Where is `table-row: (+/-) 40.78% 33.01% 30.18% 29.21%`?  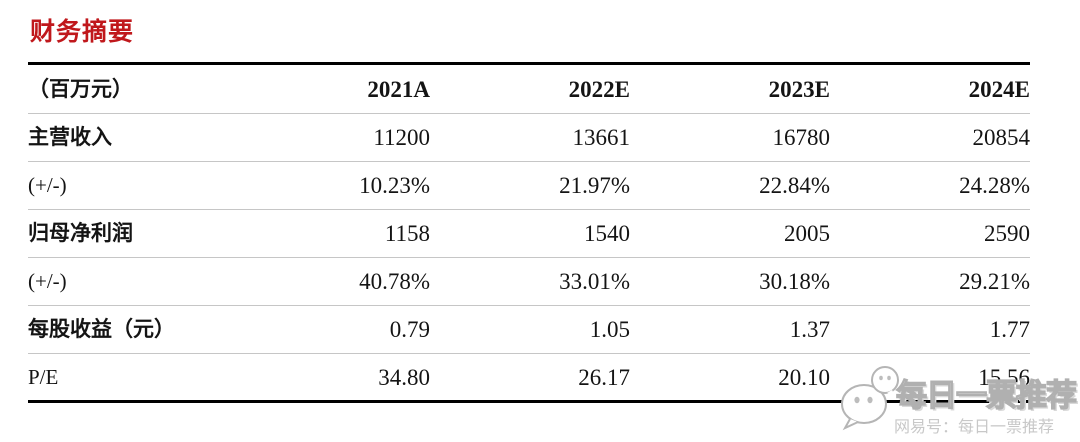
table-row: (+/-) 40.78% 33.01% 30.18% 29.21% is located at coordinates (529, 281).